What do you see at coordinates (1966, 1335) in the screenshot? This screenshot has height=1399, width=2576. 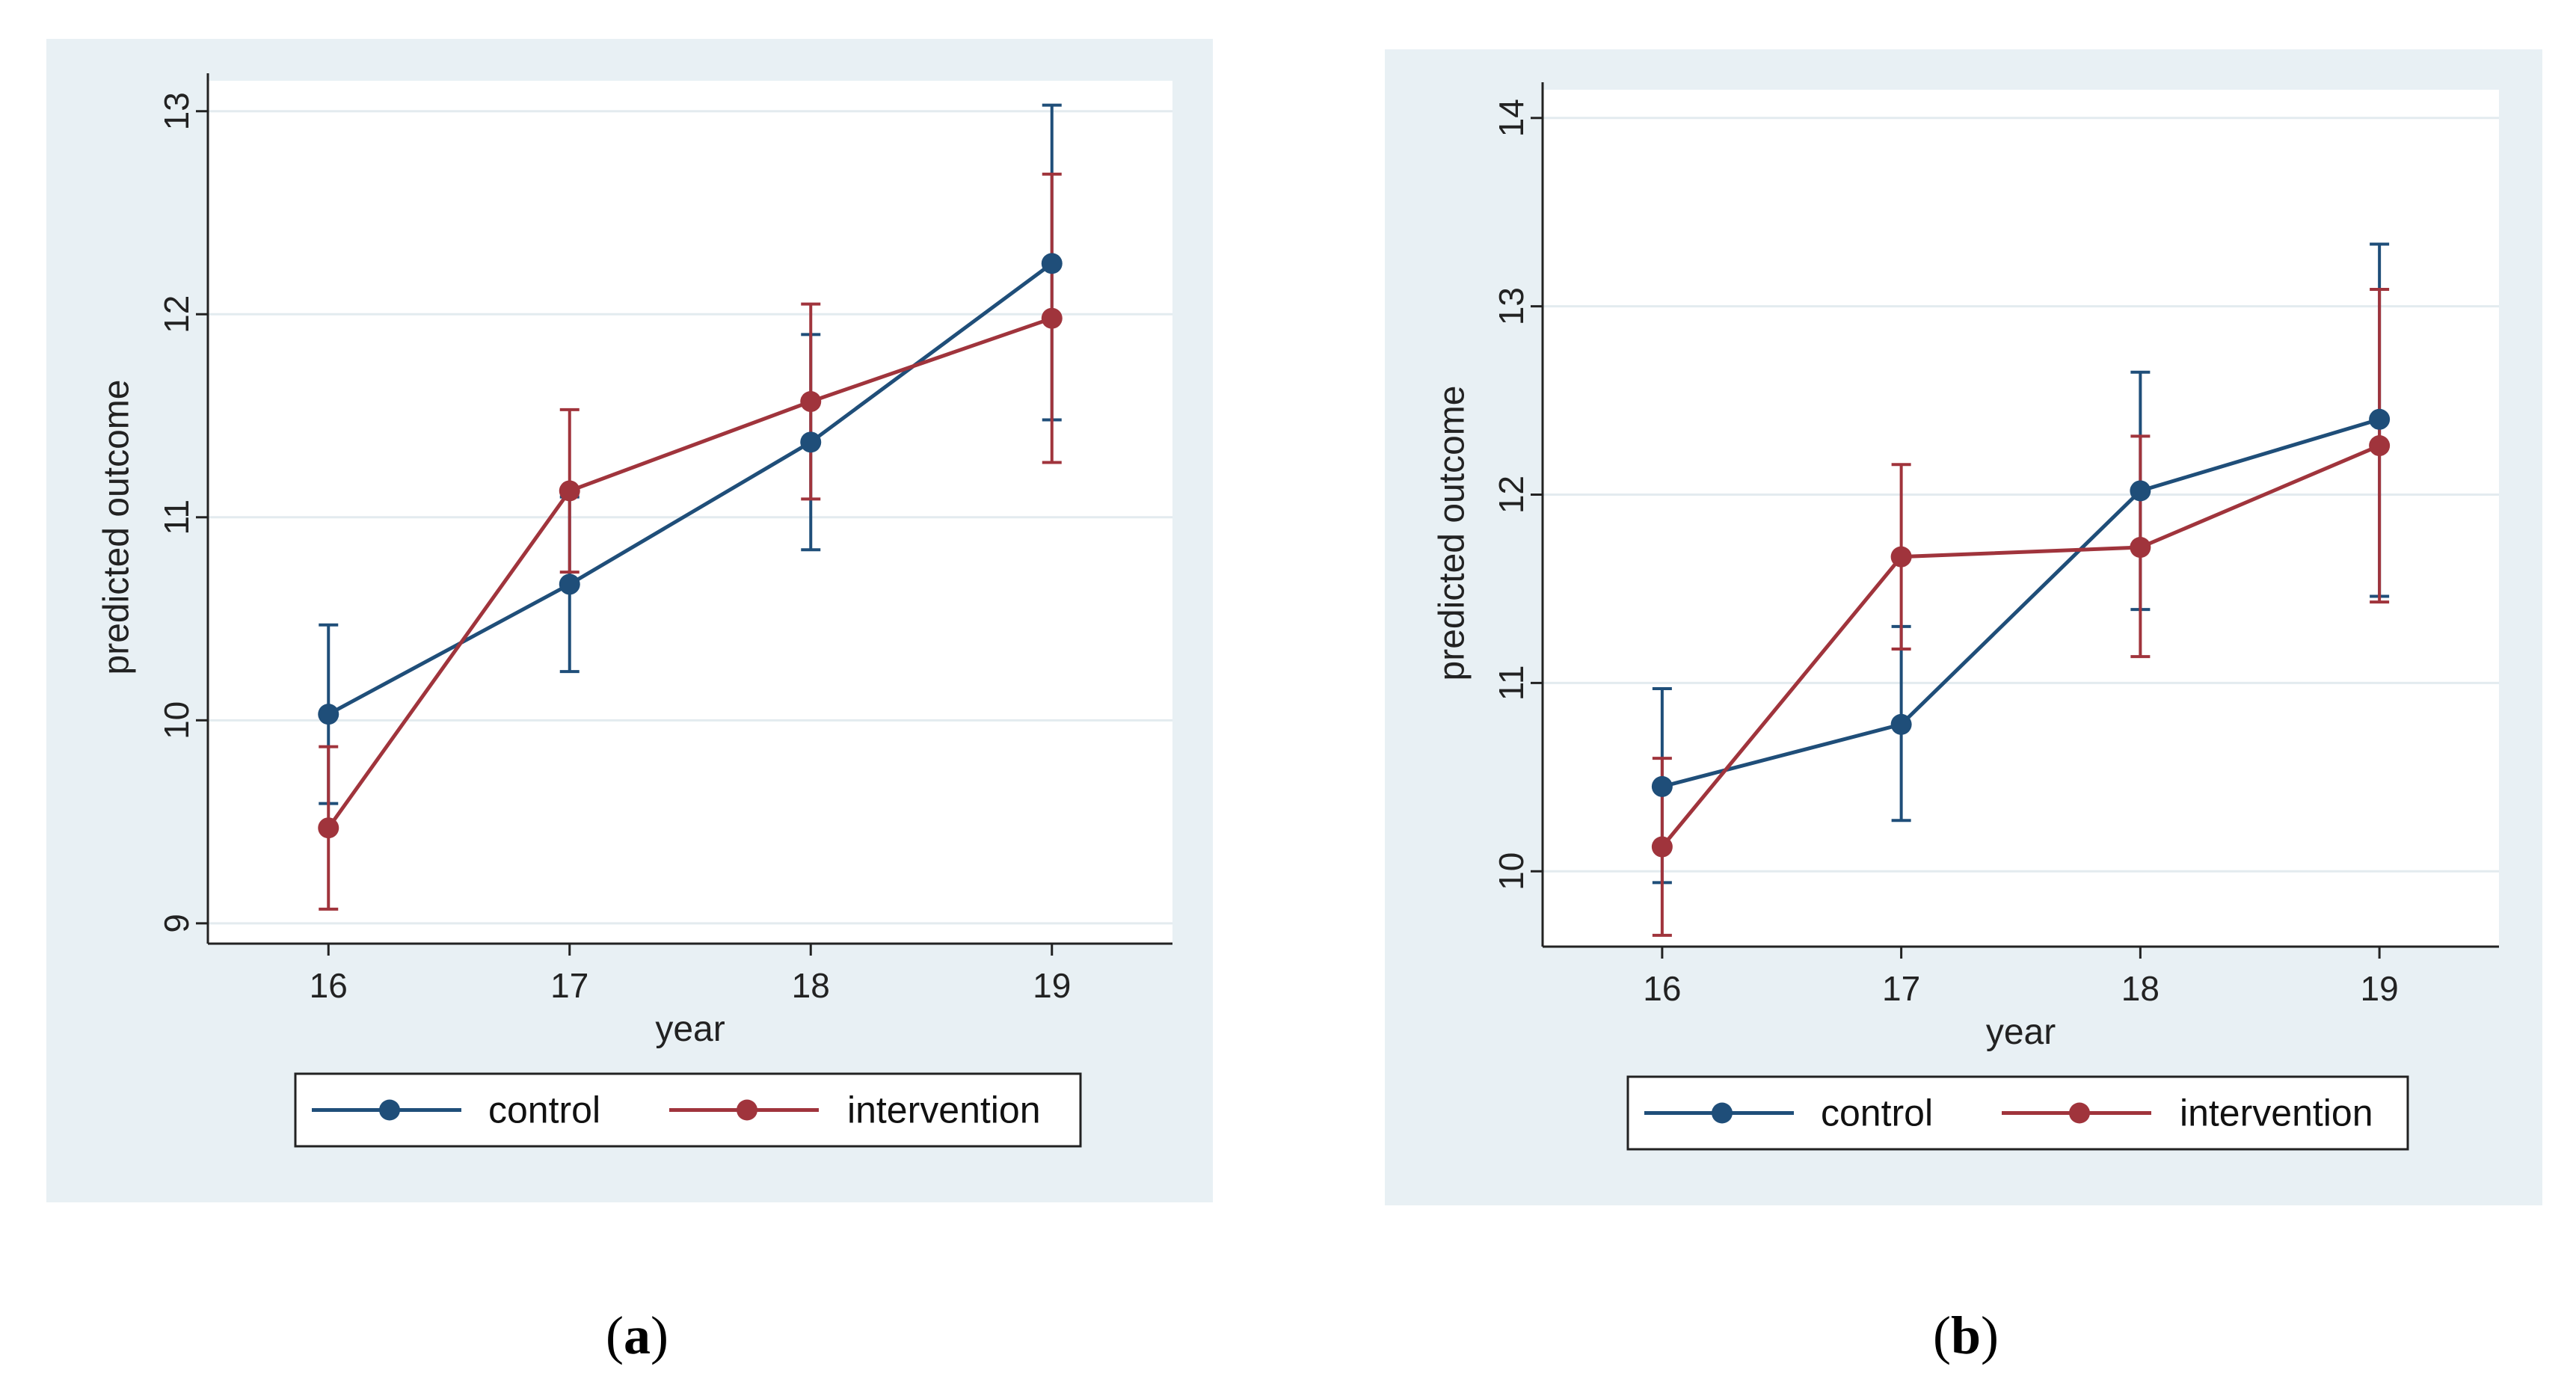 I see `caption-b: (b)` at bounding box center [1966, 1335].